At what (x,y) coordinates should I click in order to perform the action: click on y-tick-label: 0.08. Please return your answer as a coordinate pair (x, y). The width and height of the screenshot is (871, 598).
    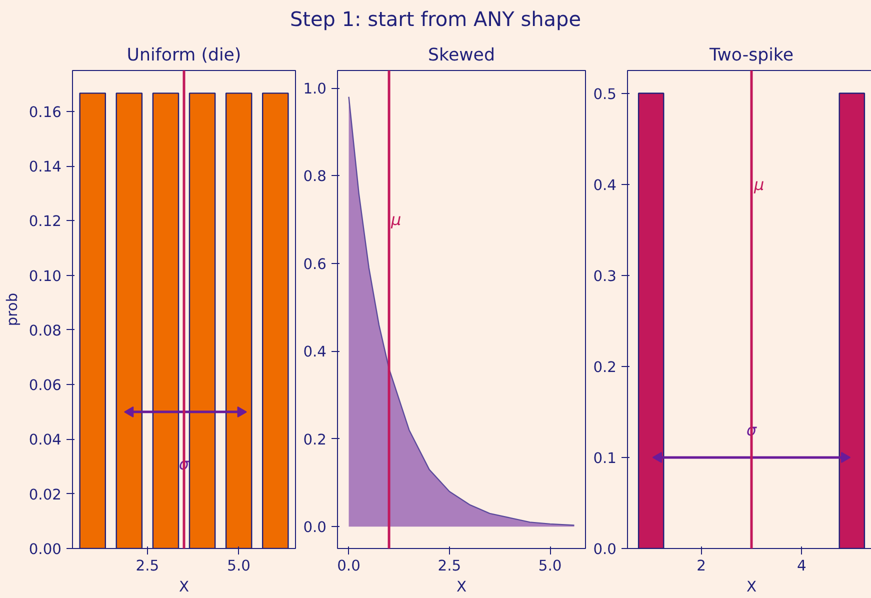
    Looking at the image, I should click on (45, 331).